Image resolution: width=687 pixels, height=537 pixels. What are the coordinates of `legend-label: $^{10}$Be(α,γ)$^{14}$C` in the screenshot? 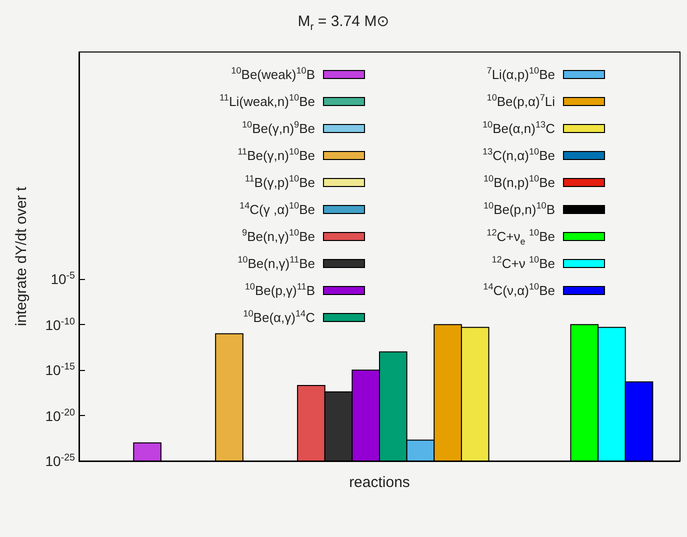 It's located at (279, 316).